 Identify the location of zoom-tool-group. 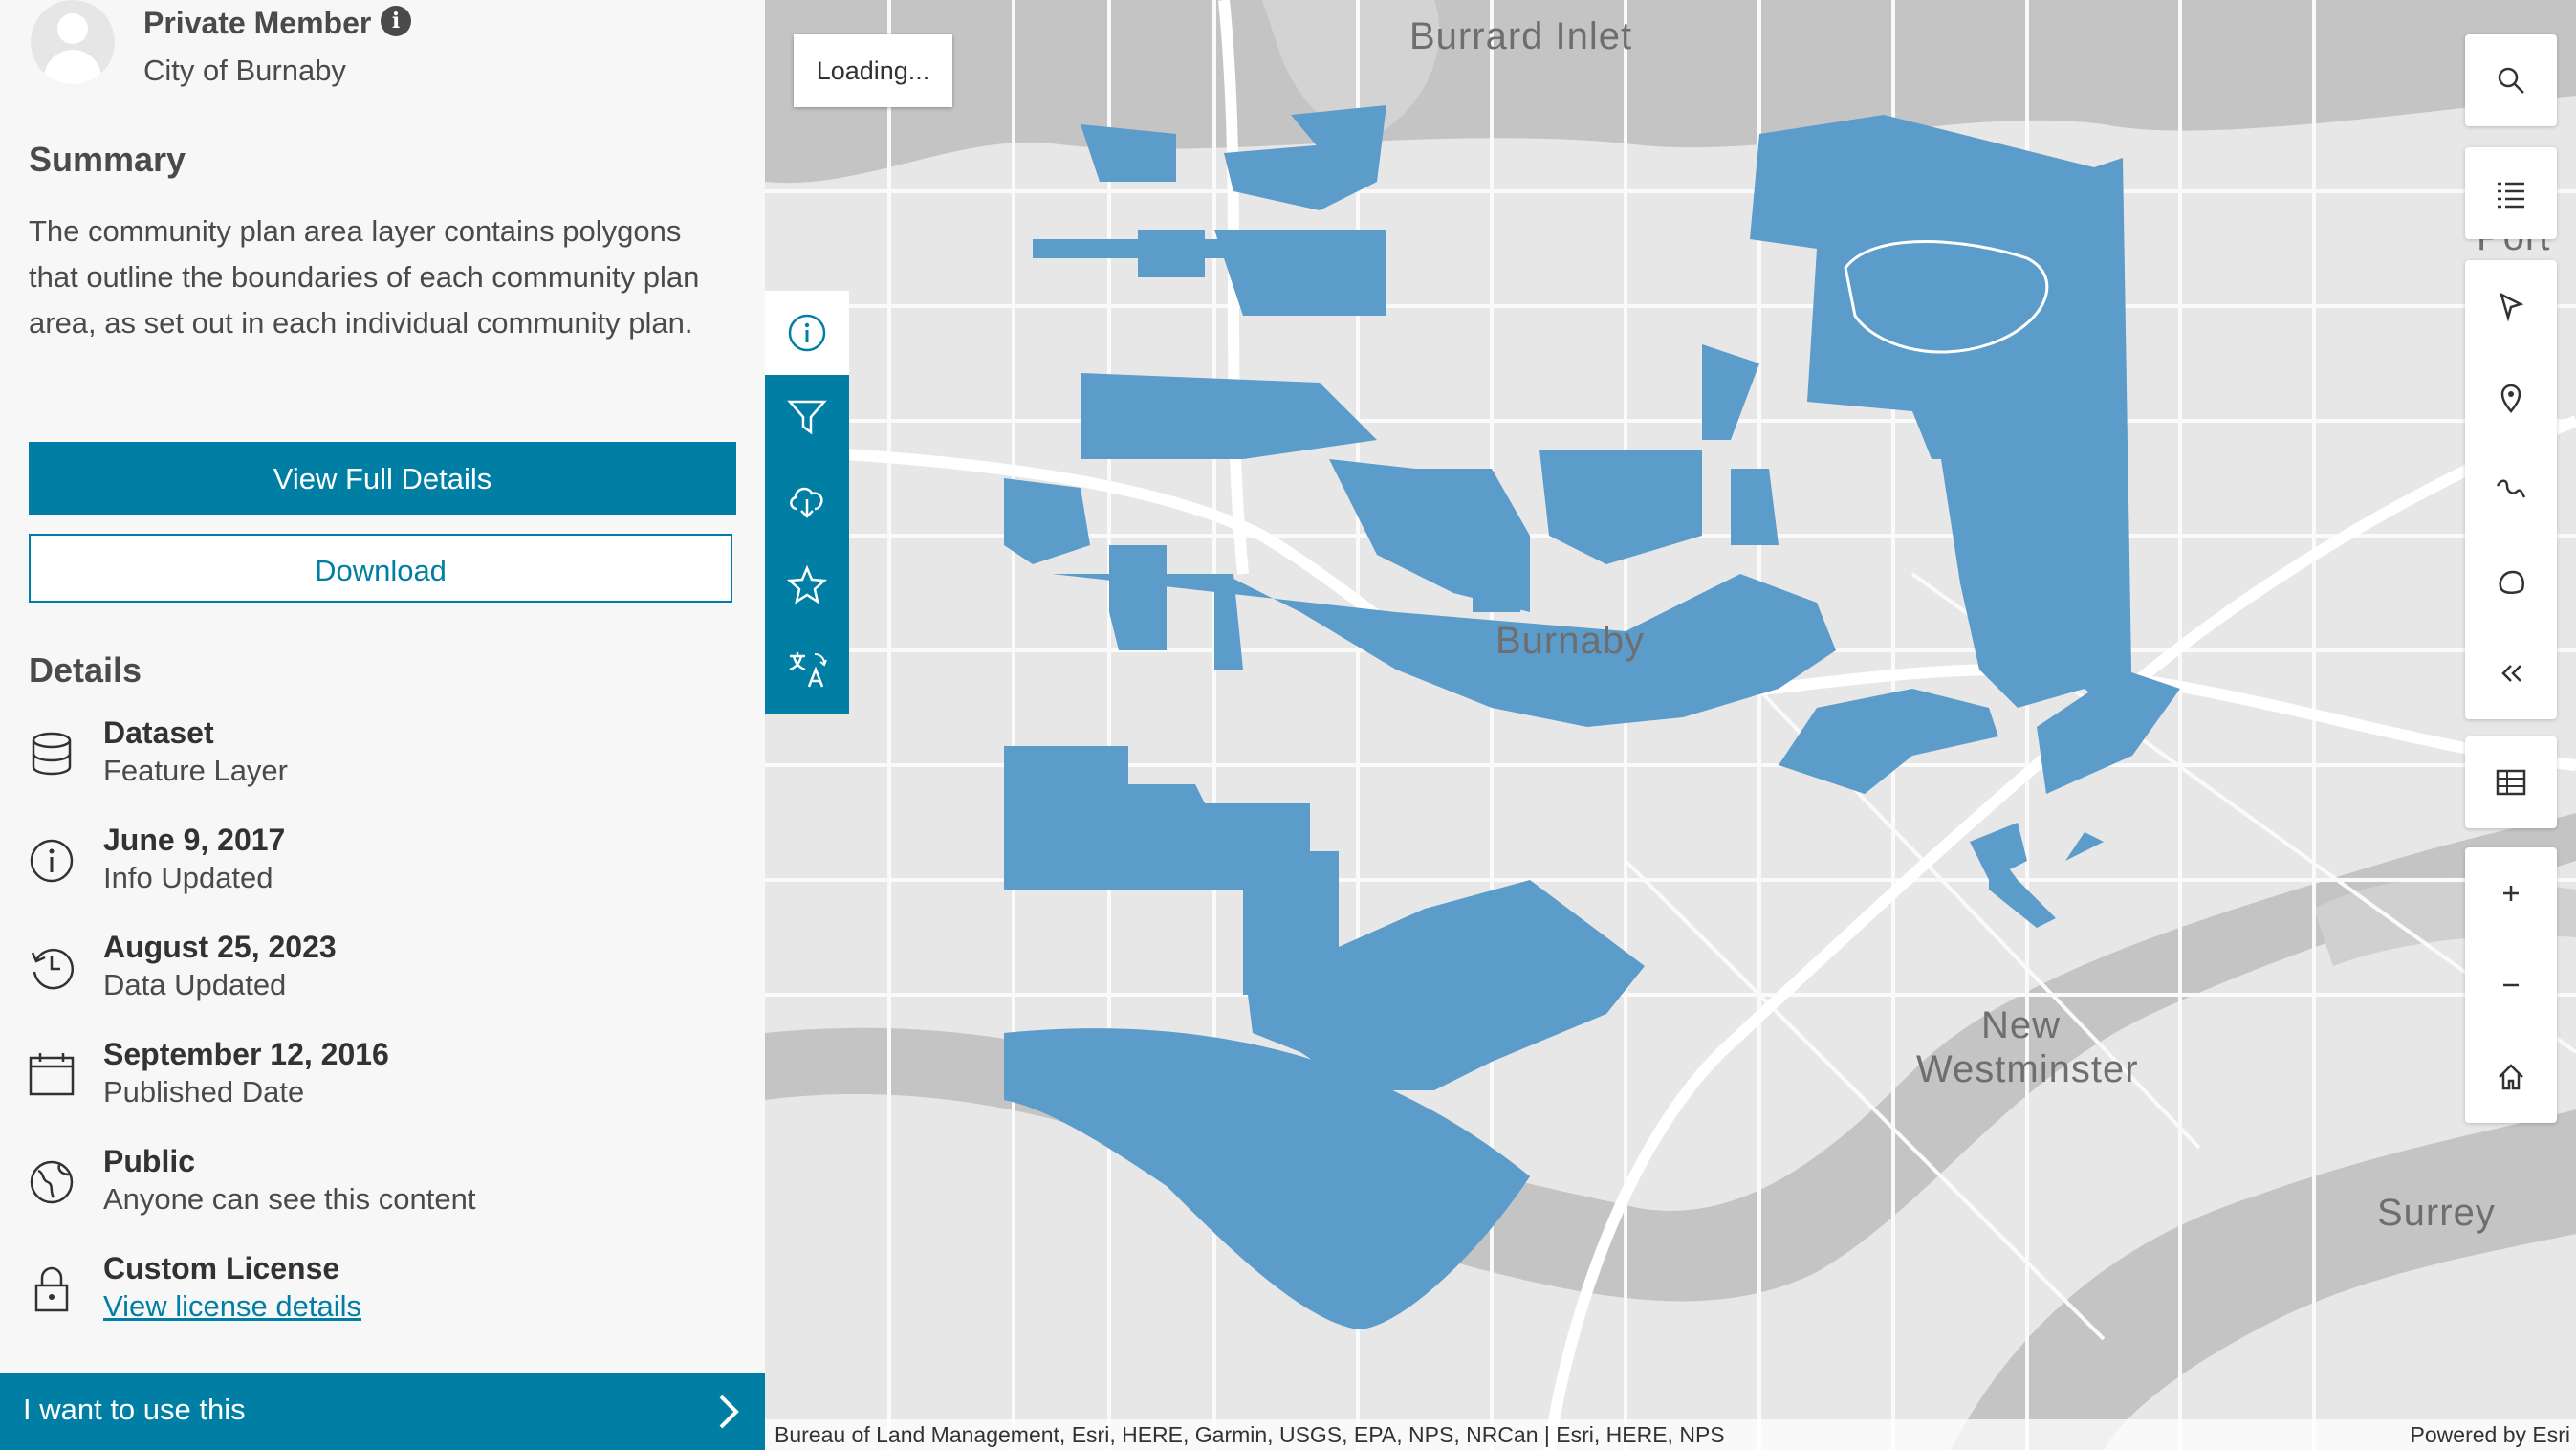
(2511, 985).